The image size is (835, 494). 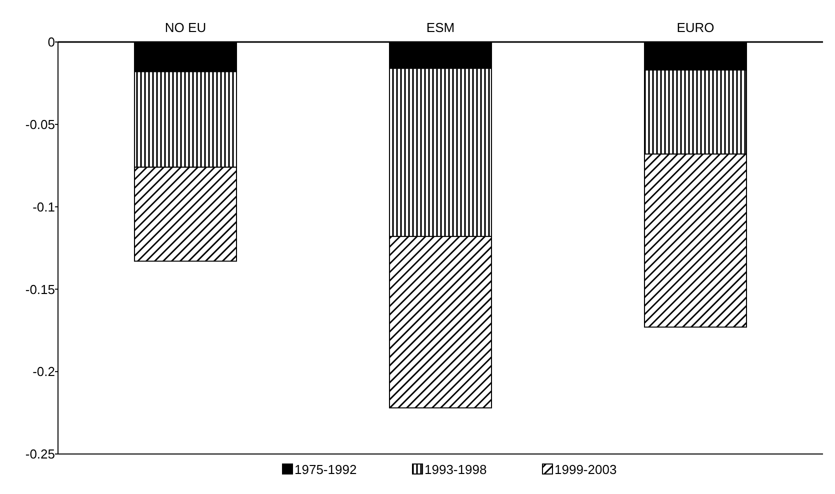 I want to click on legend-label: 1999-2003, so click(x=585, y=469).